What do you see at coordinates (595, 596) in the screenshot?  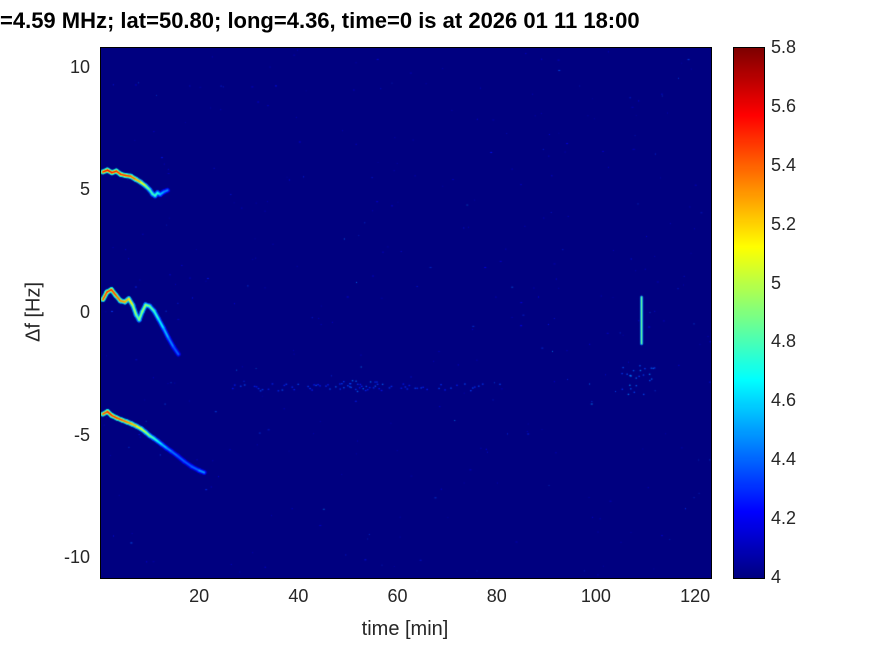 I see `x-tick-label: 100` at bounding box center [595, 596].